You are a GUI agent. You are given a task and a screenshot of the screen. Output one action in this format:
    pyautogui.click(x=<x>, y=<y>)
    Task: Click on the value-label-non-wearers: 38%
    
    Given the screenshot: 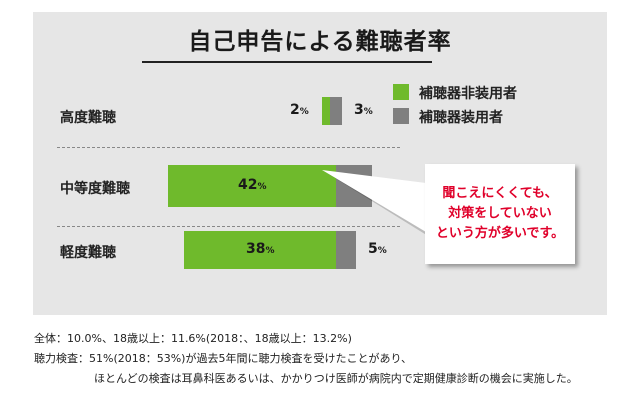 What is the action you would take?
    pyautogui.click(x=260, y=249)
    